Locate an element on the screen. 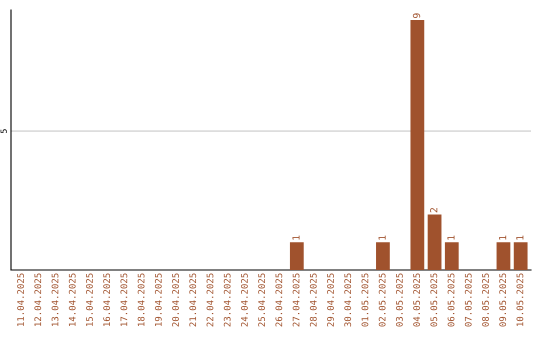 This screenshot has height=340, width=540. x-tick-label: 11.04.2025 is located at coordinates (20, 300).